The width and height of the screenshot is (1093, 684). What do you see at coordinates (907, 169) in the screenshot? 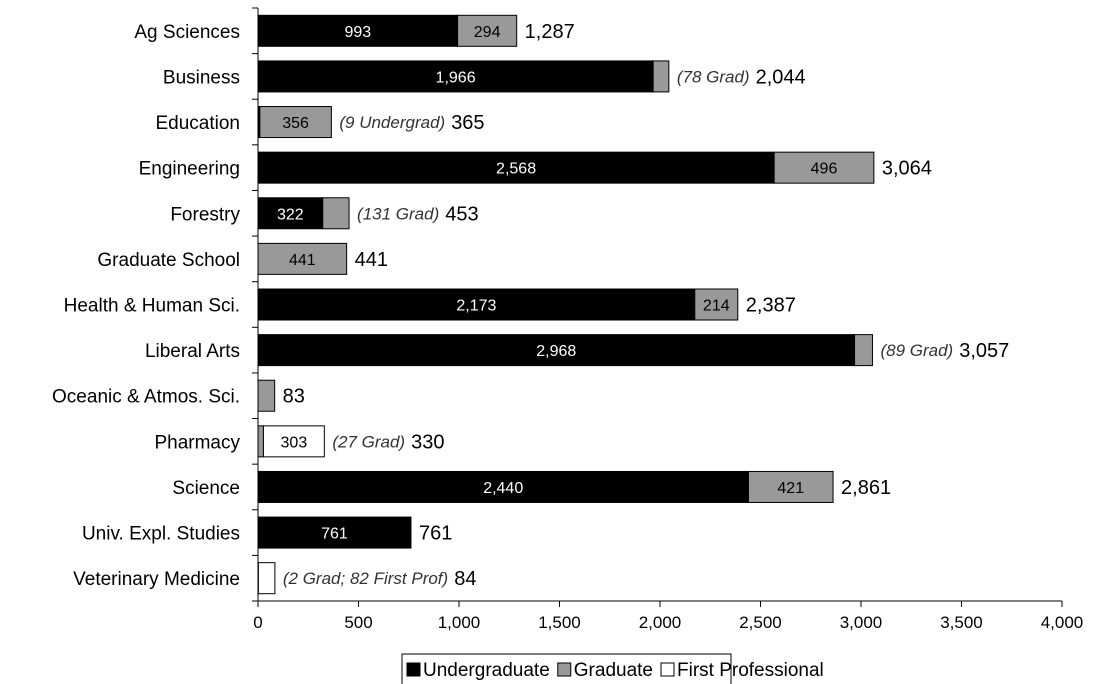
I see `total-label-engineering: 3,064` at bounding box center [907, 169].